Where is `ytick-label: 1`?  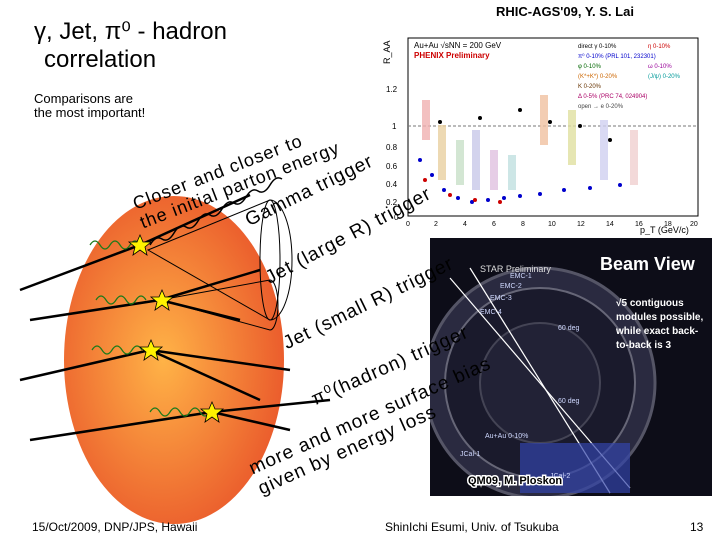
ytick-label: 1 is located at coordinates (394, 126).